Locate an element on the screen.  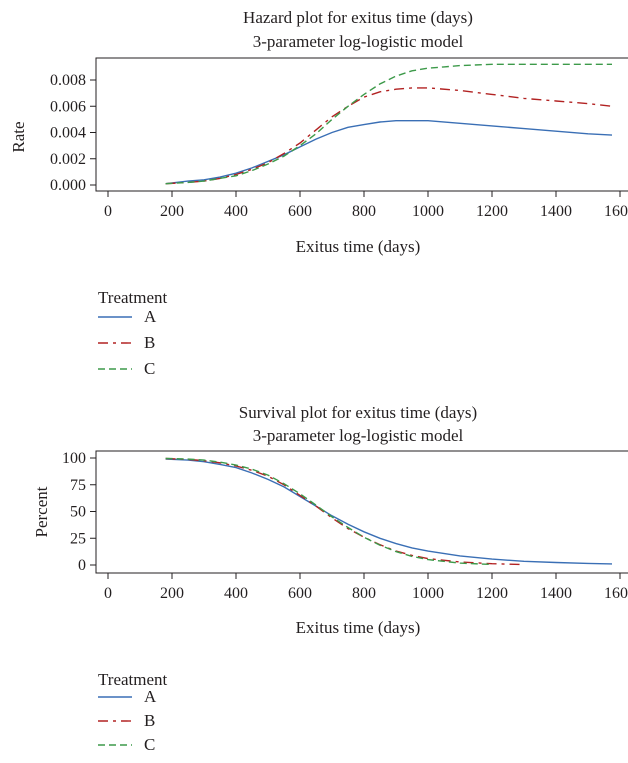
hazard-legend: Treatment ABC is located at coordinates (133, 333).